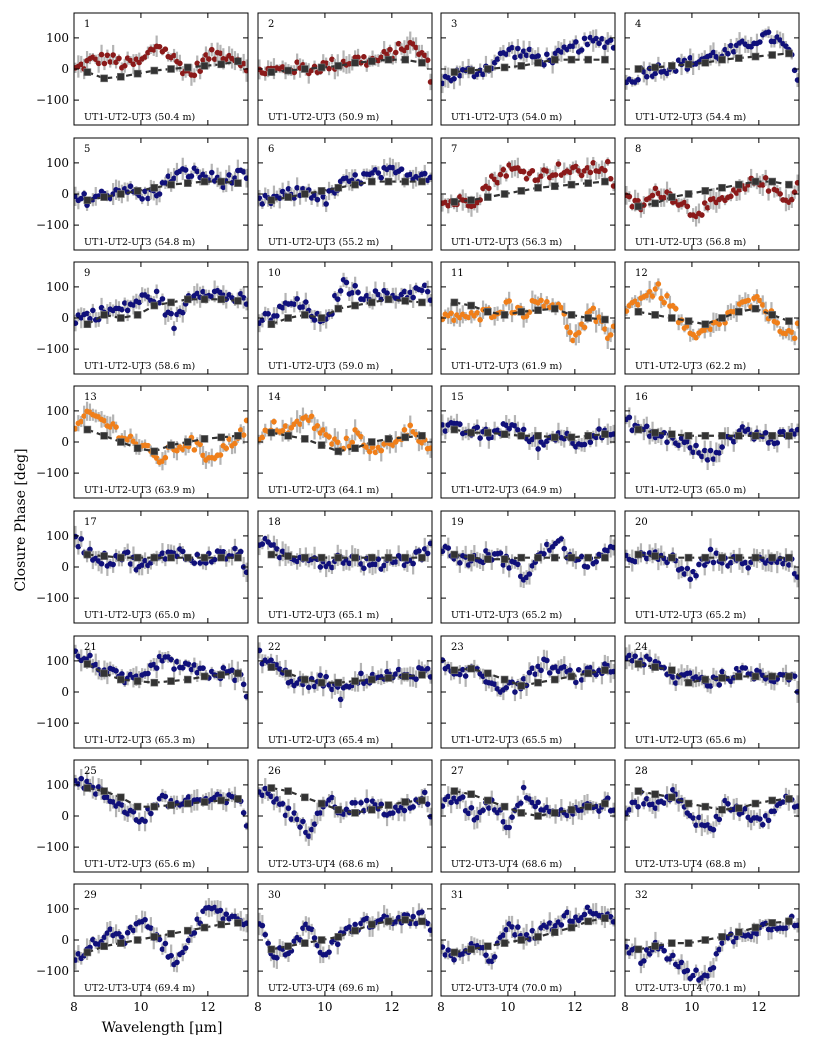  Describe the element at coordinates (323, 988) in the screenshot. I see `baseline-label: UT2-UT3-UT4 (69.6 m)` at that location.